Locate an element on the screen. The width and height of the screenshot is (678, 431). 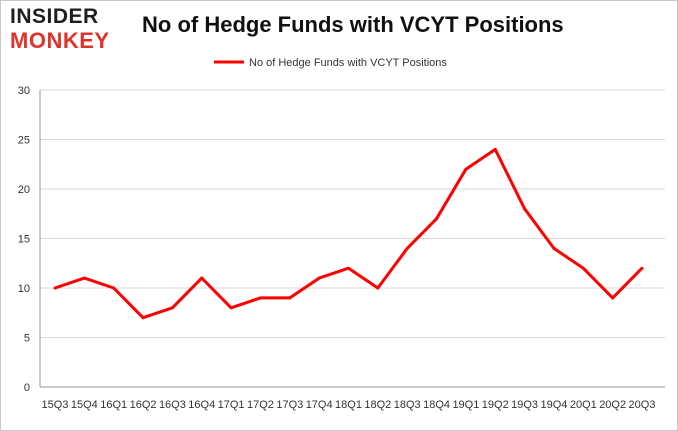
x-tick-label: 17Q4 is located at coordinates (319, 405).